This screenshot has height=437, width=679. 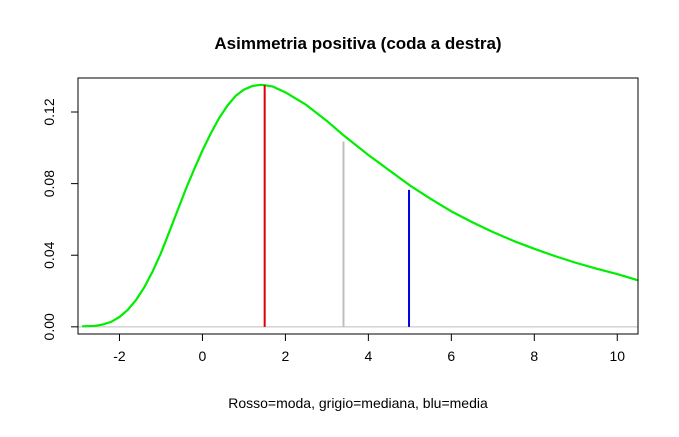 What do you see at coordinates (358, 403) in the screenshot?
I see `x-axis-label: Rosso=moda, grigio=mediana, blu=media` at bounding box center [358, 403].